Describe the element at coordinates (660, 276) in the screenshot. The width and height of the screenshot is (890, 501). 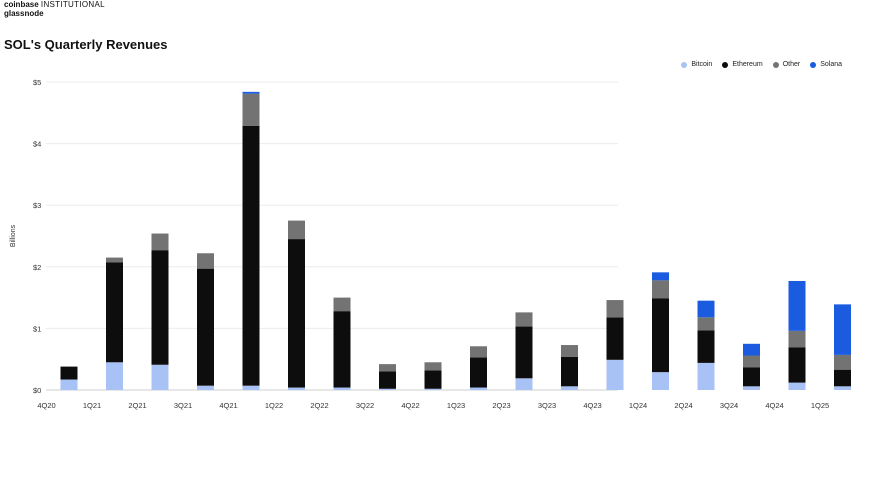
I see `bar-solana-1Q24` at that location.